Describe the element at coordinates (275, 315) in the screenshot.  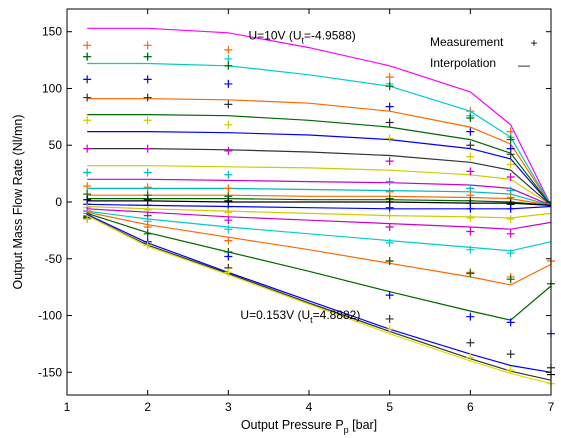
I see `annotation-min-voltage-main: U=0.153V (U` at that location.